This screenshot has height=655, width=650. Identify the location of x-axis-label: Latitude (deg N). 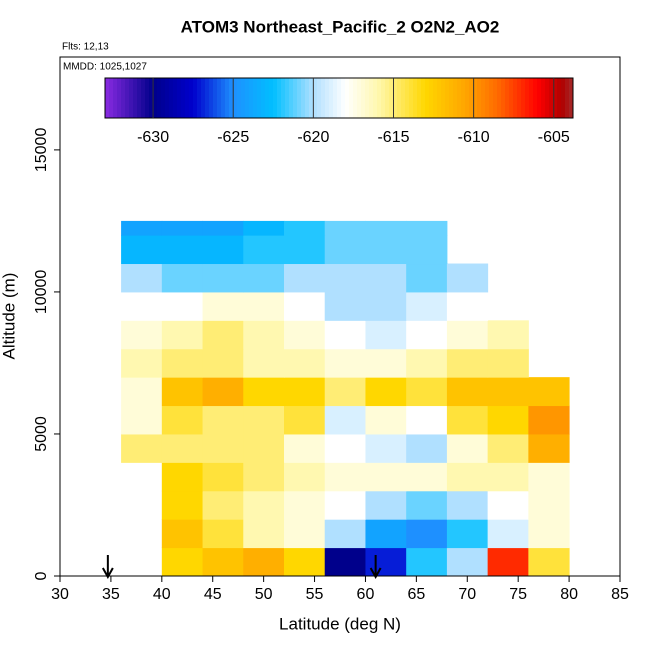
(340, 623).